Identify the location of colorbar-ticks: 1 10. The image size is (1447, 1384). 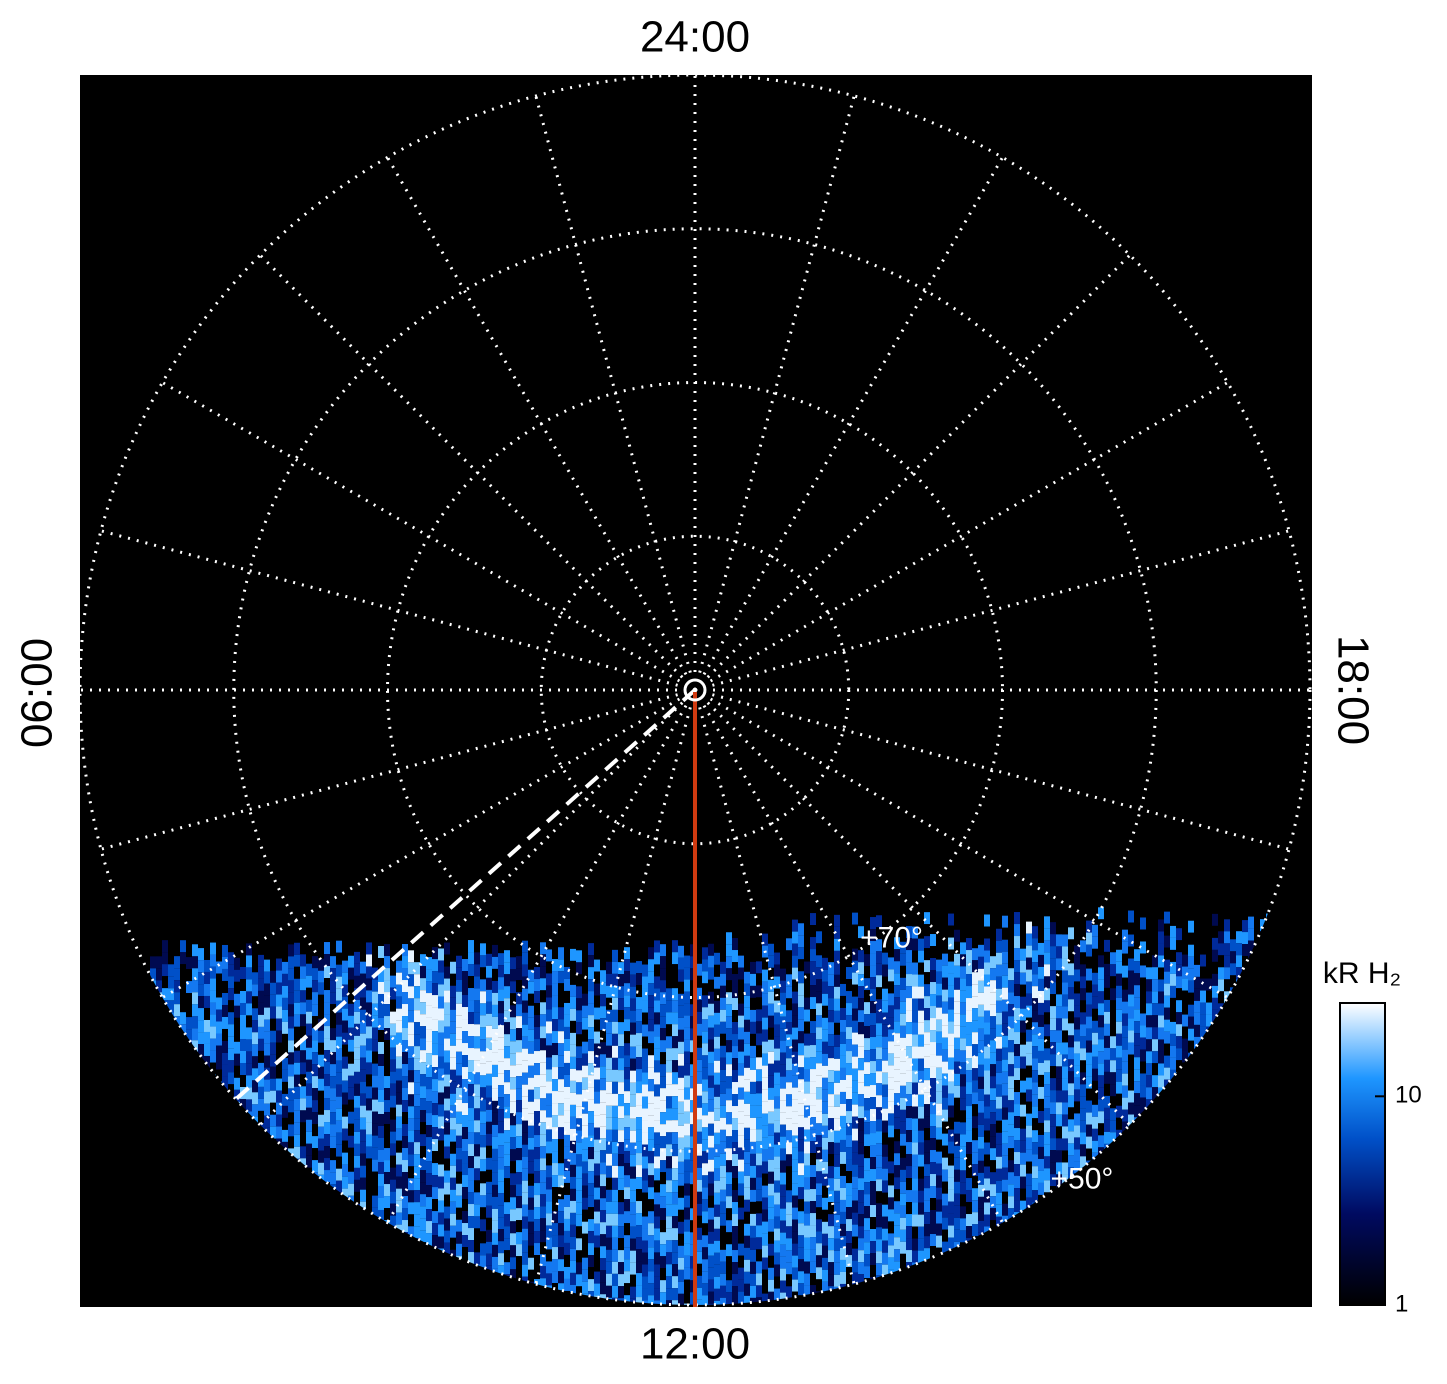
(1398, 1199).